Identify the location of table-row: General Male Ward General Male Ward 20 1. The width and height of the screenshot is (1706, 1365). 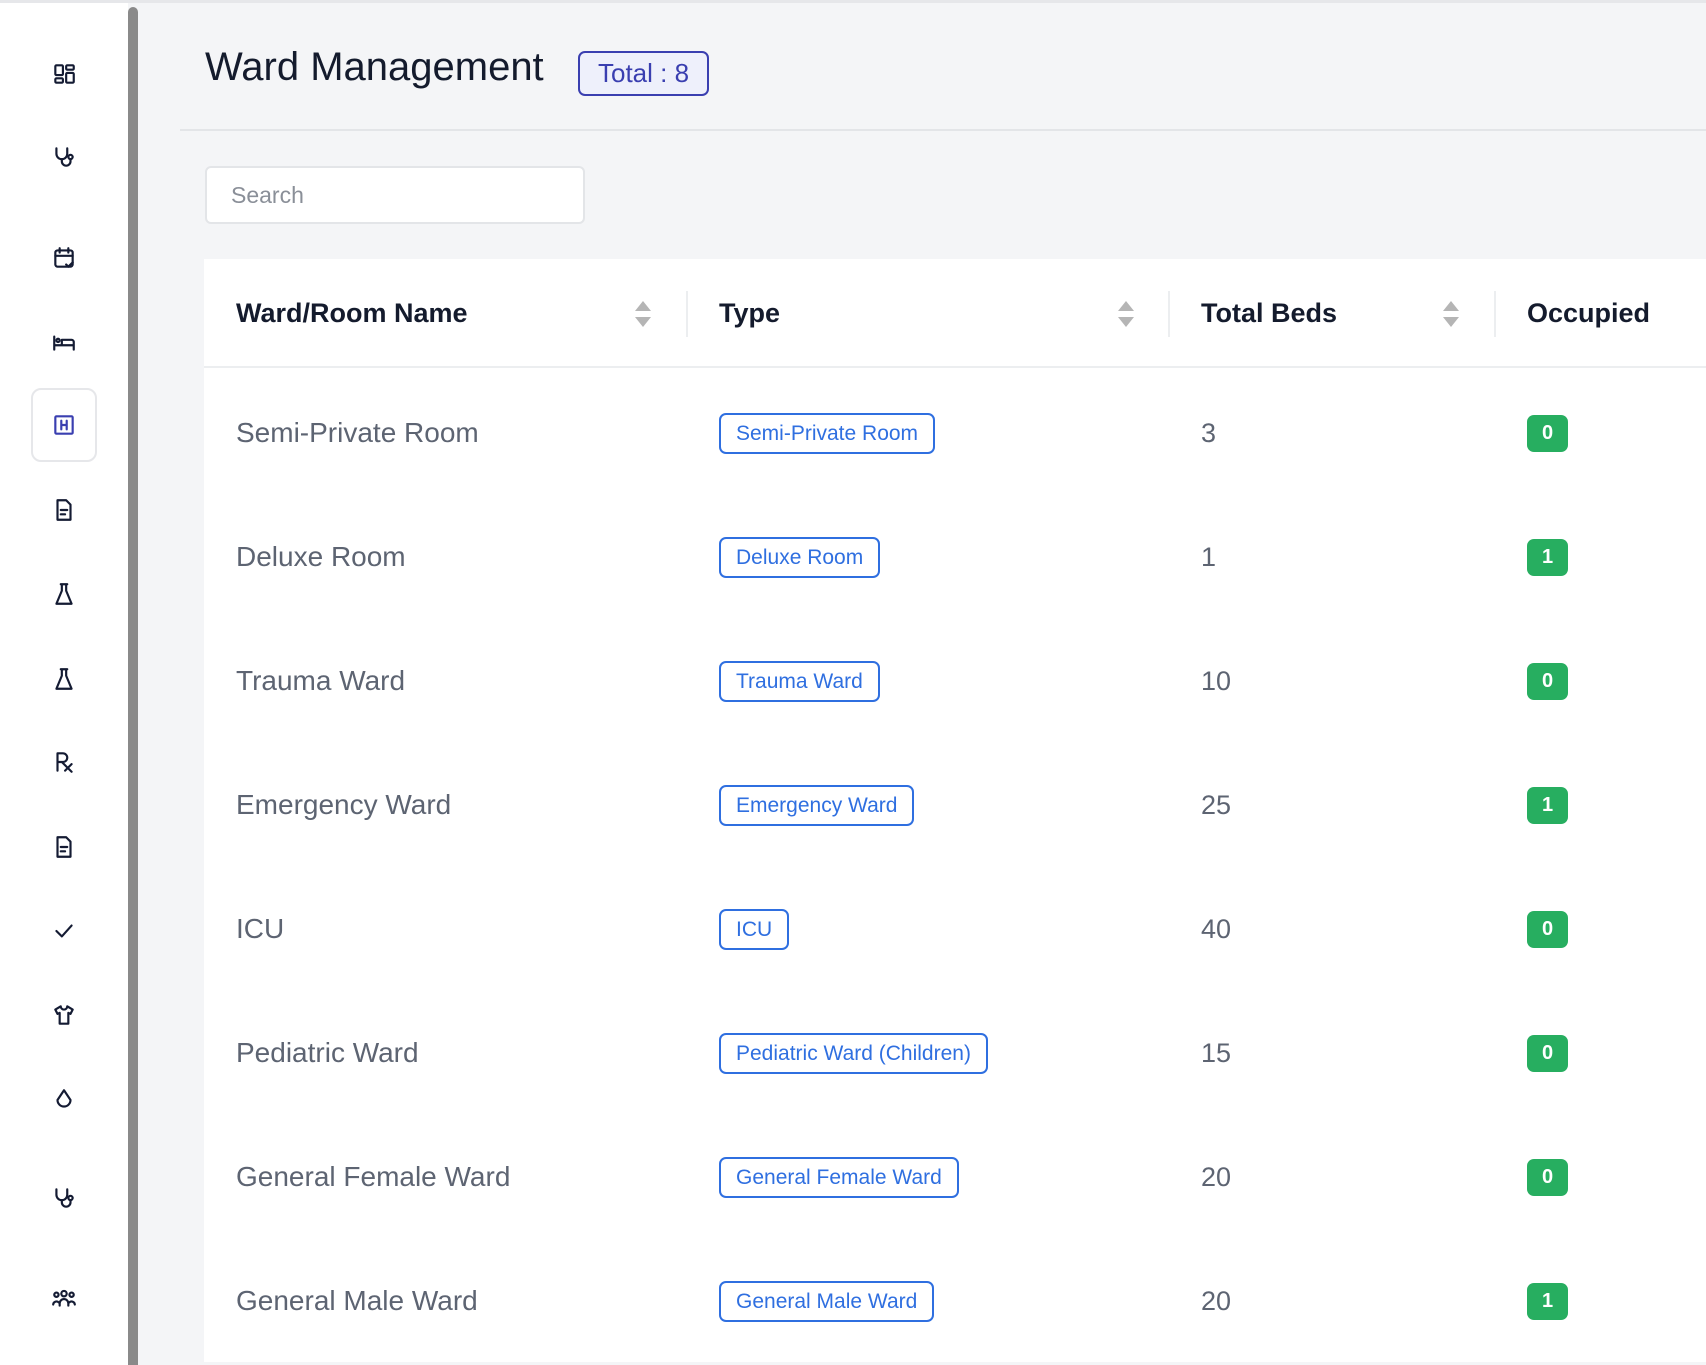
(955, 1301).